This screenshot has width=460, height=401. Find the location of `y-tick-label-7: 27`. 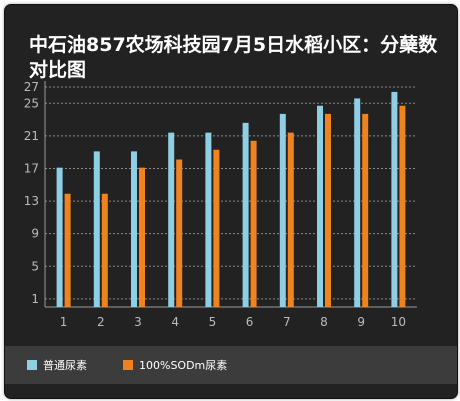

y-tick-label-7: 27 is located at coordinates (31, 87).